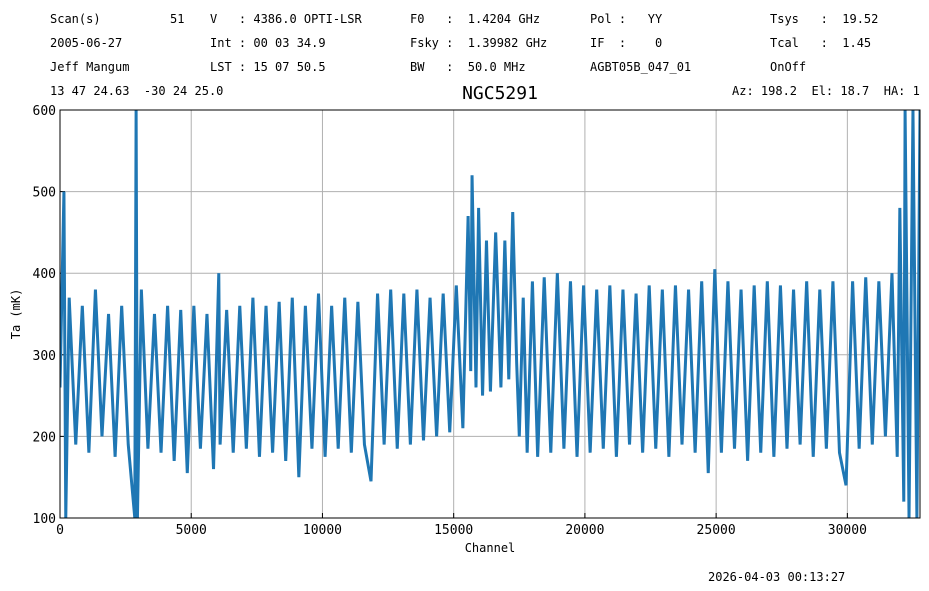  I want to click on annotation: F0 : 1.4204 GHz, so click(475, 19).